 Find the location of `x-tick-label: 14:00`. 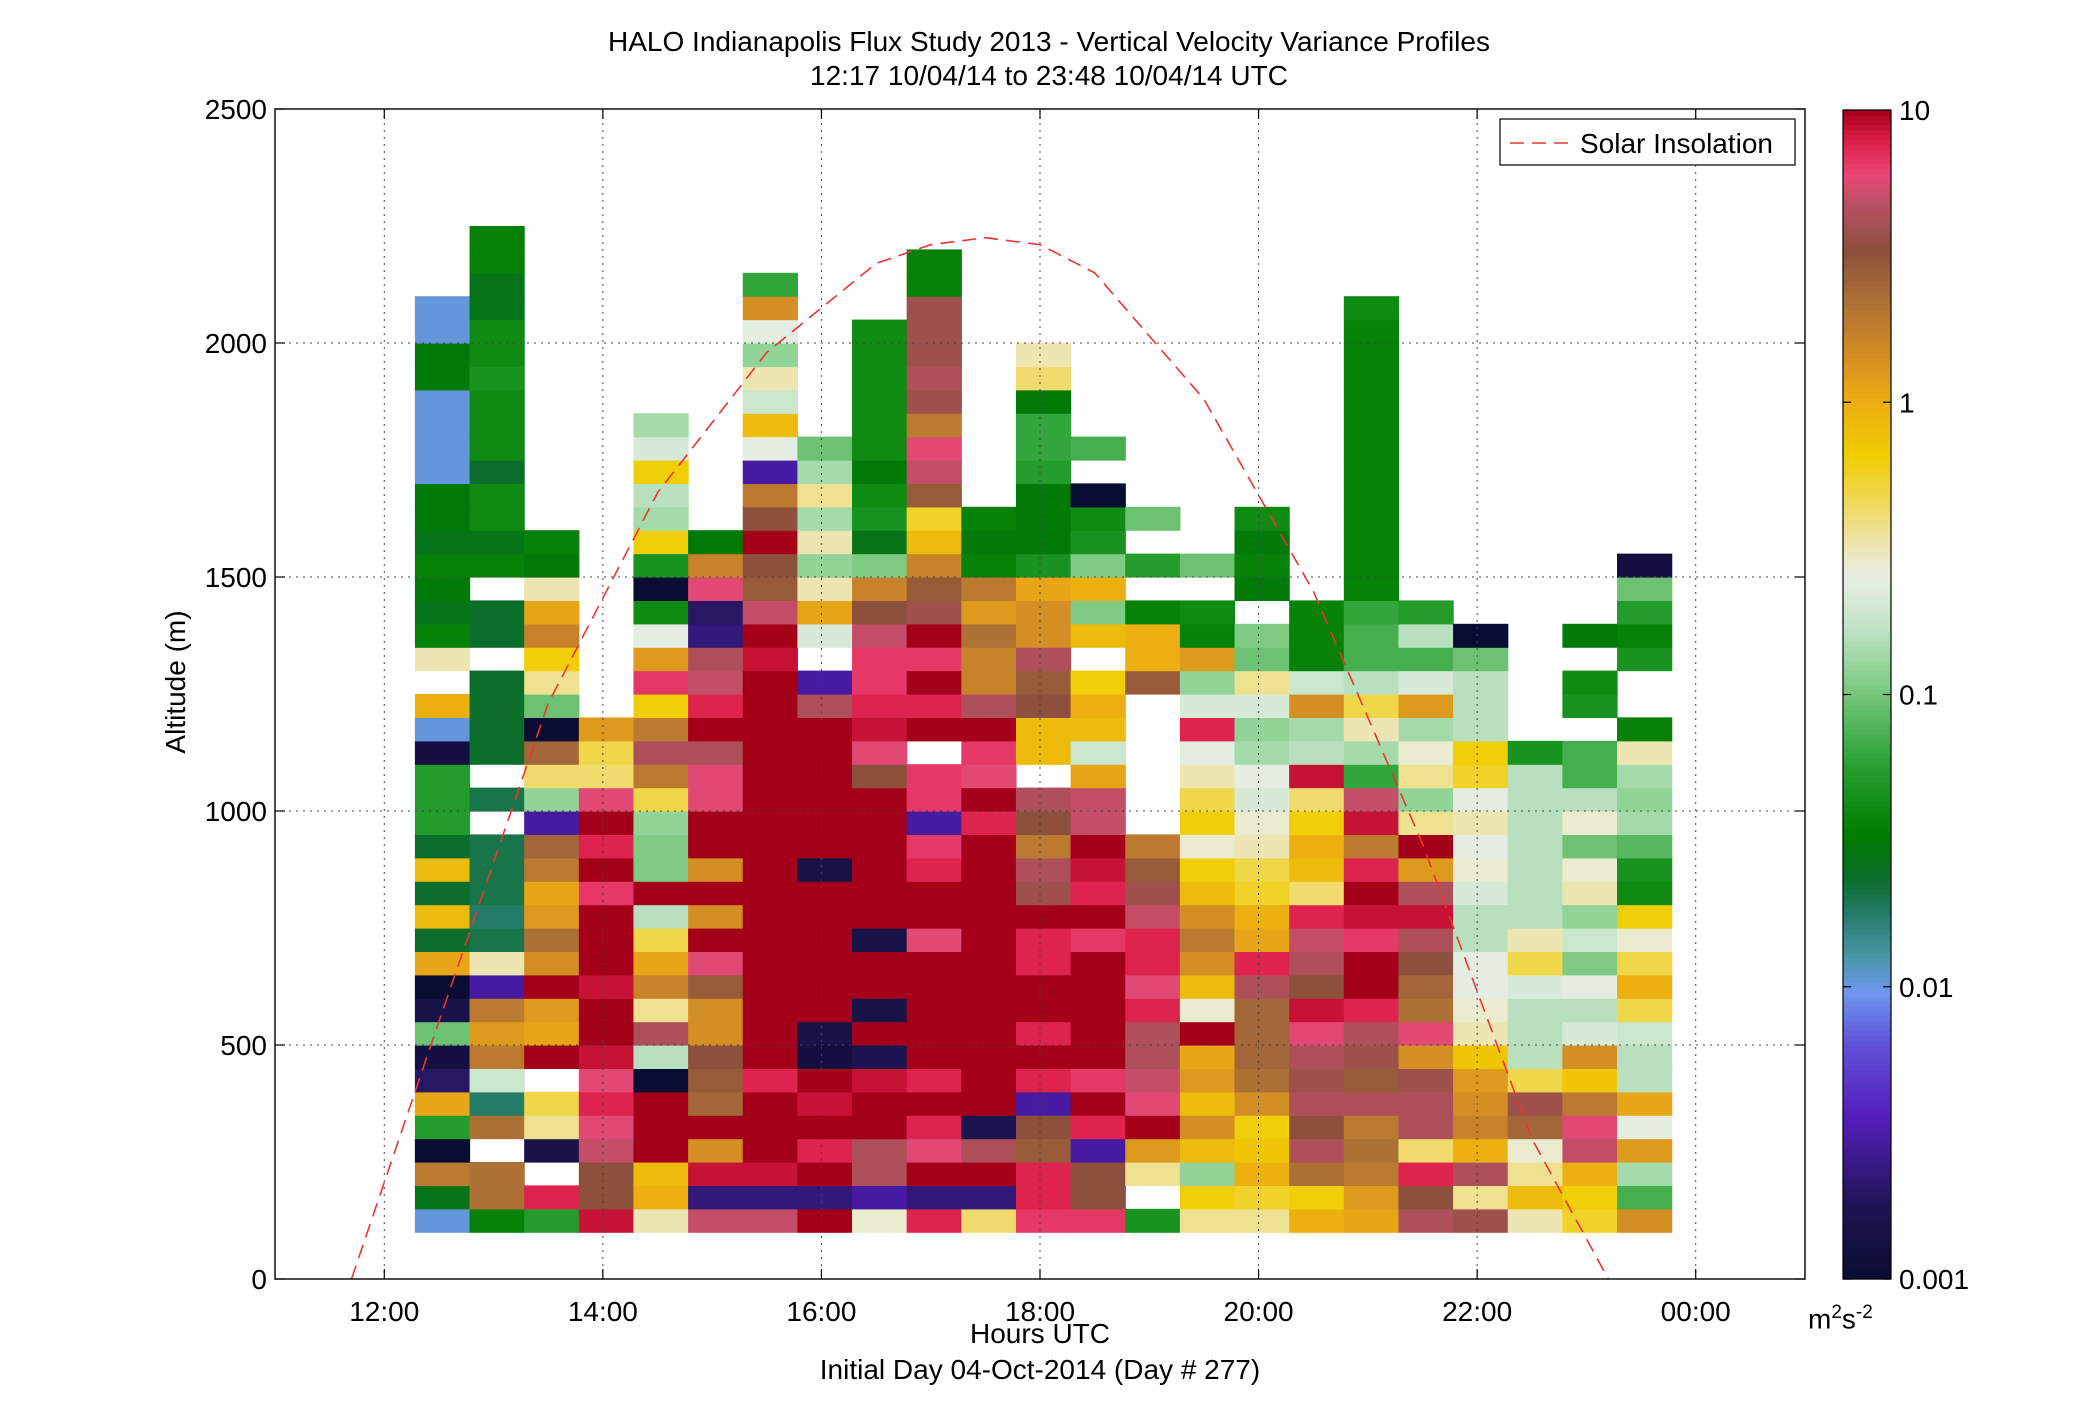

x-tick-label: 14:00 is located at coordinates (603, 1311).